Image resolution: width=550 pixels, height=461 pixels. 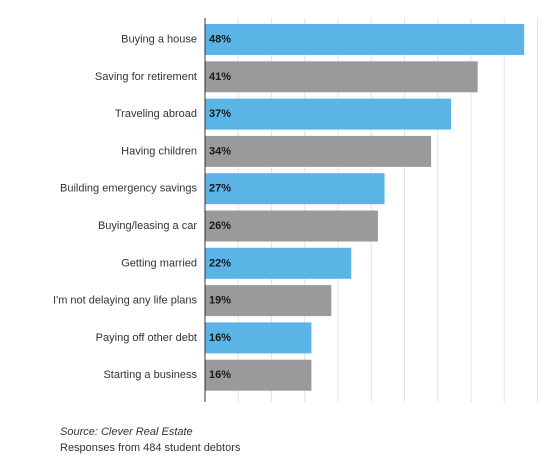 I want to click on category-label: Paying off other debt, so click(x=146, y=338).